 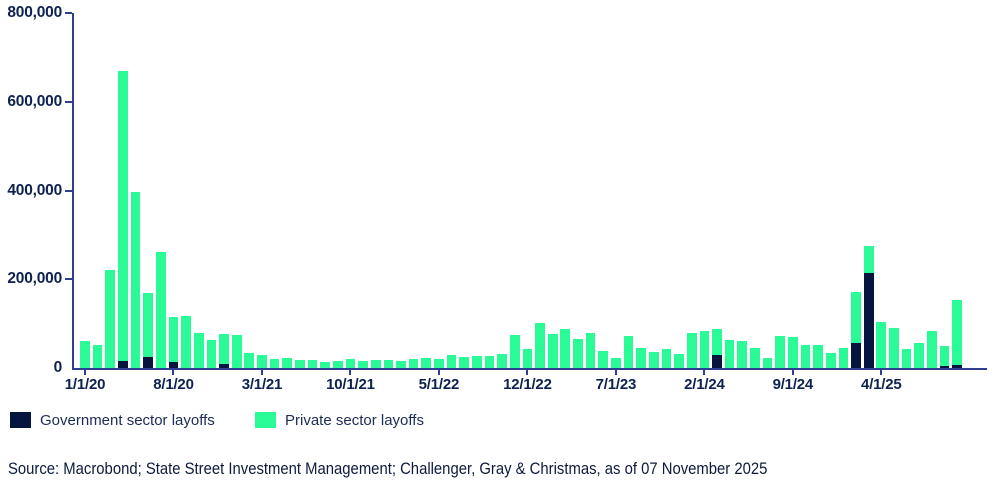 I want to click on legend-item-private: Private sector layoffs, so click(x=339, y=420).